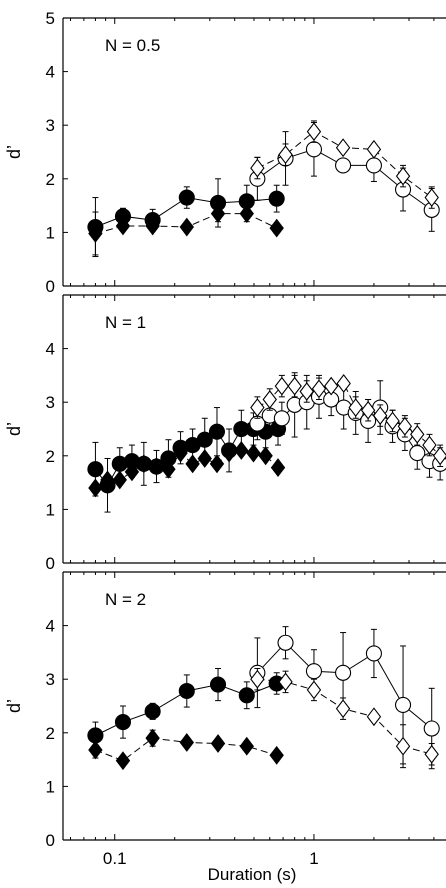 Image resolution: width=446 pixels, height=888 pixels. What do you see at coordinates (132, 45) in the screenshot?
I see `panel-label: N = 0.5` at bounding box center [132, 45].